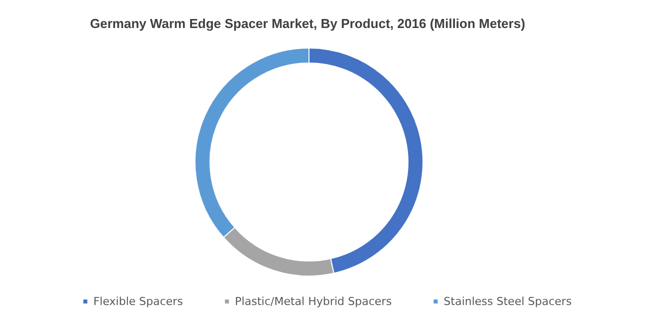 This screenshot has height=330, width=653. Describe the element at coordinates (508, 301) in the screenshot. I see `legend-label: Stainless Steel Spacers` at that location.